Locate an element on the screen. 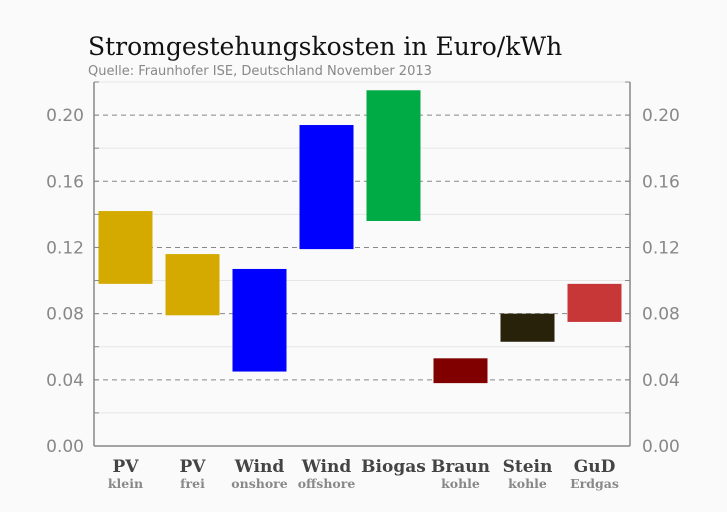 The height and width of the screenshot is (512, 727). y-tick-label-left: 0.08 is located at coordinates (65, 315).